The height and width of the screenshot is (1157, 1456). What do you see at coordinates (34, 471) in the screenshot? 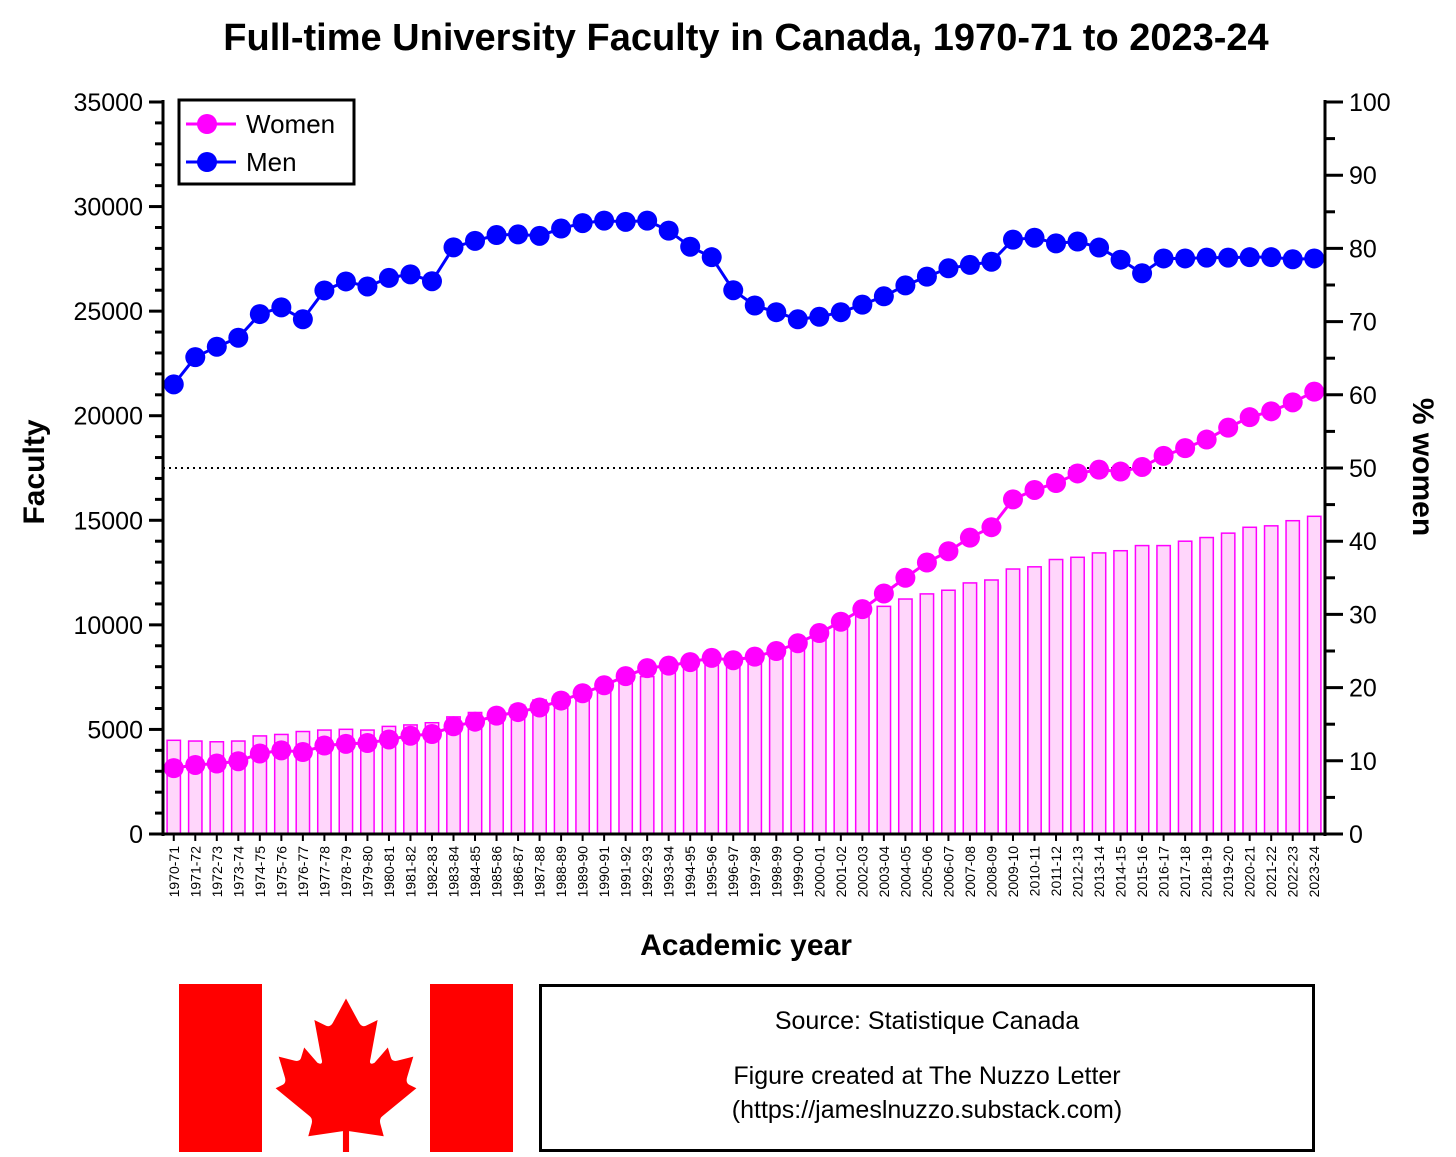
I see `left-axis-label: Faculty` at bounding box center [34, 471].